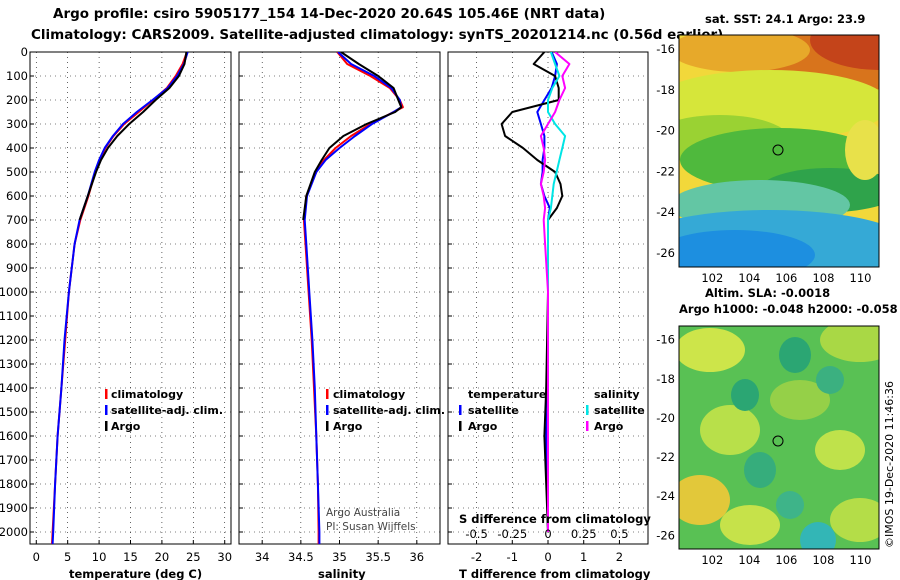  Describe the element at coordinates (17, 244) in the screenshot. I see `depth-tick-label: 800` at that location.